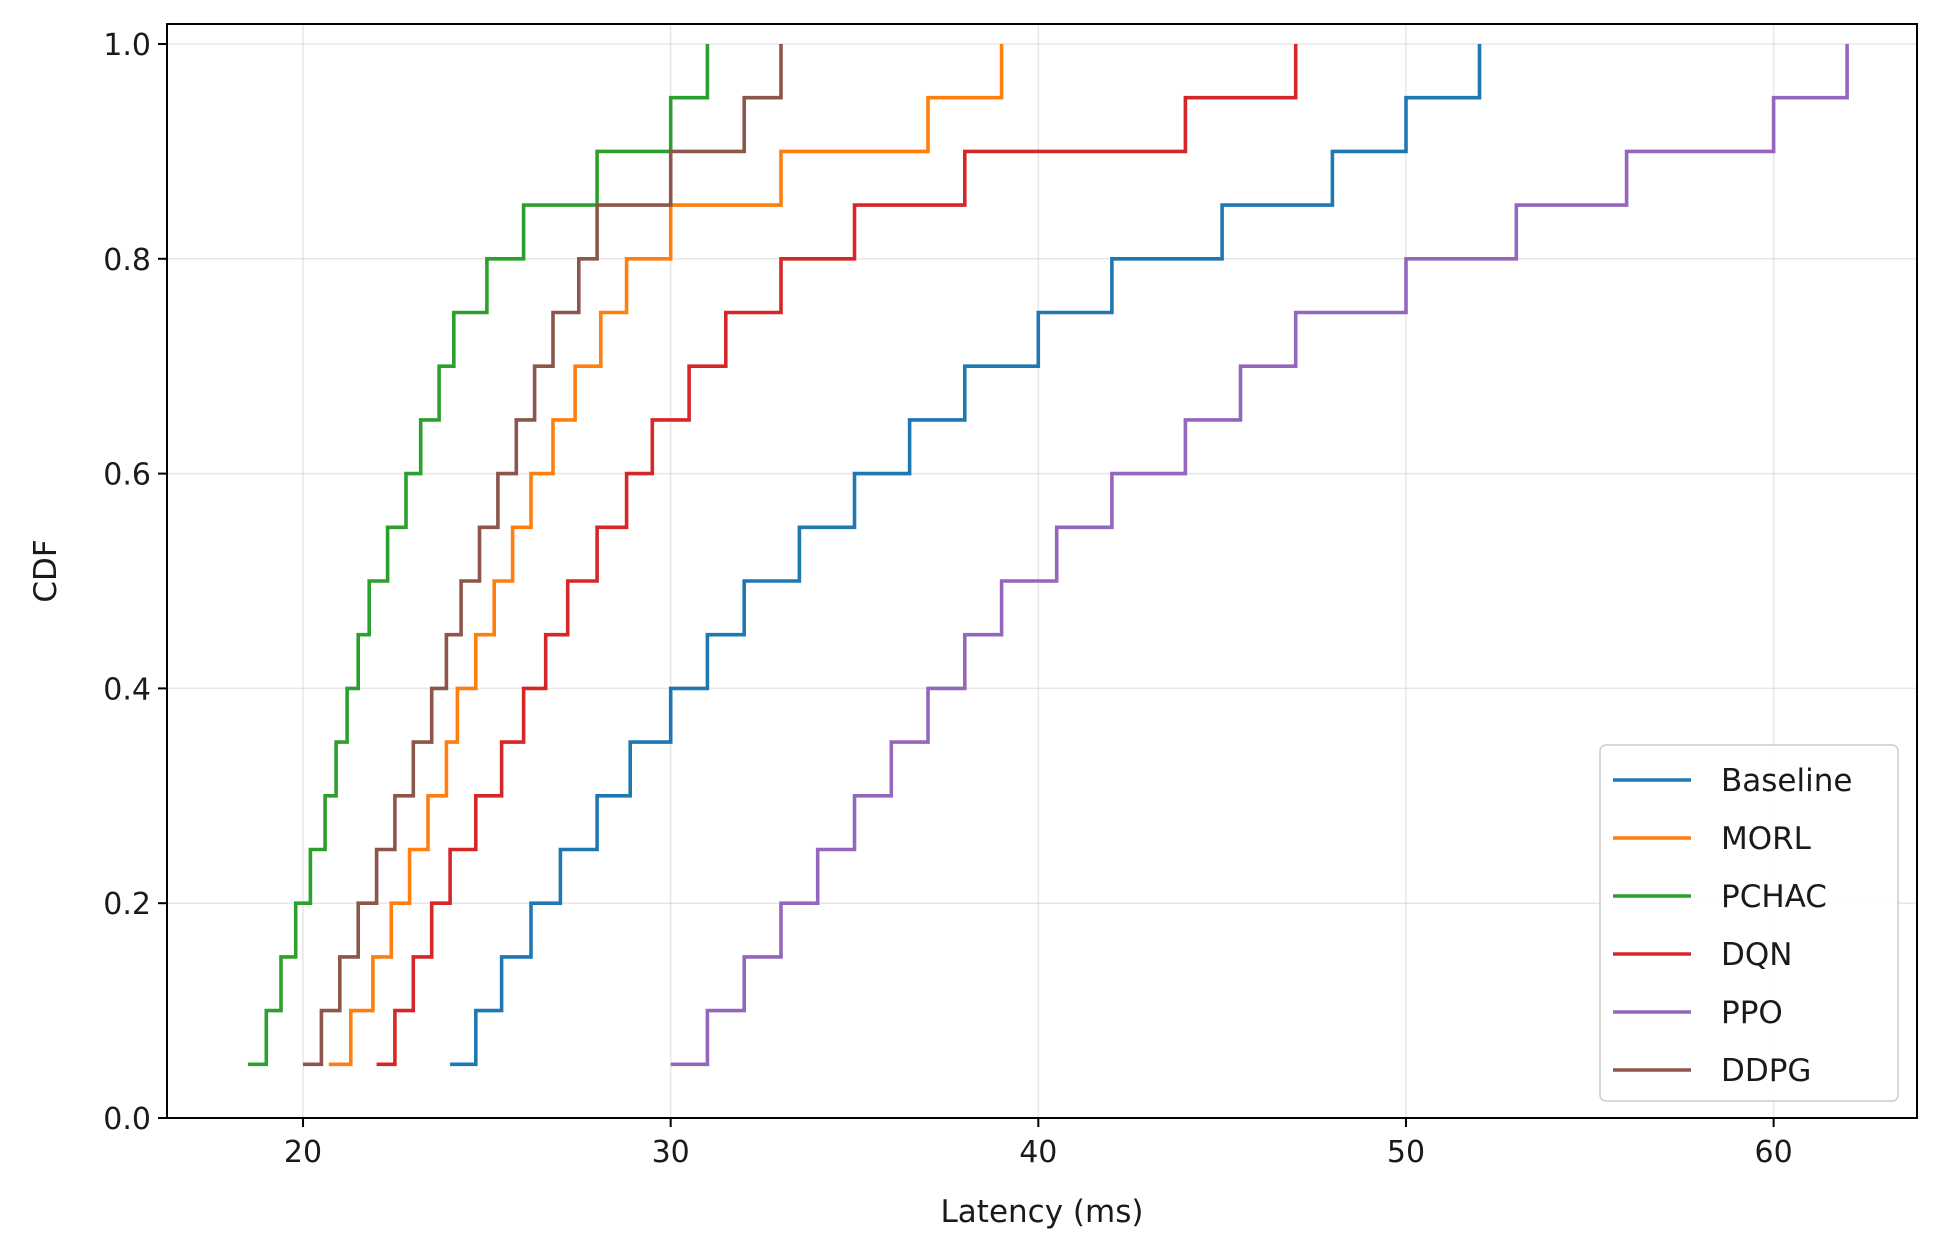 The width and height of the screenshot is (1936, 1251). Describe the element at coordinates (1756, 955) in the screenshot. I see `legend-label-dqn: DQN` at that location.